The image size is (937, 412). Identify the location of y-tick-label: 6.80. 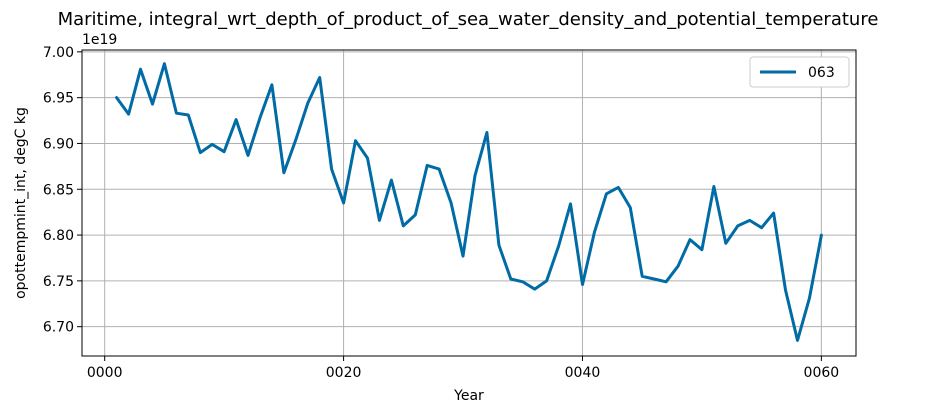
(58, 236).